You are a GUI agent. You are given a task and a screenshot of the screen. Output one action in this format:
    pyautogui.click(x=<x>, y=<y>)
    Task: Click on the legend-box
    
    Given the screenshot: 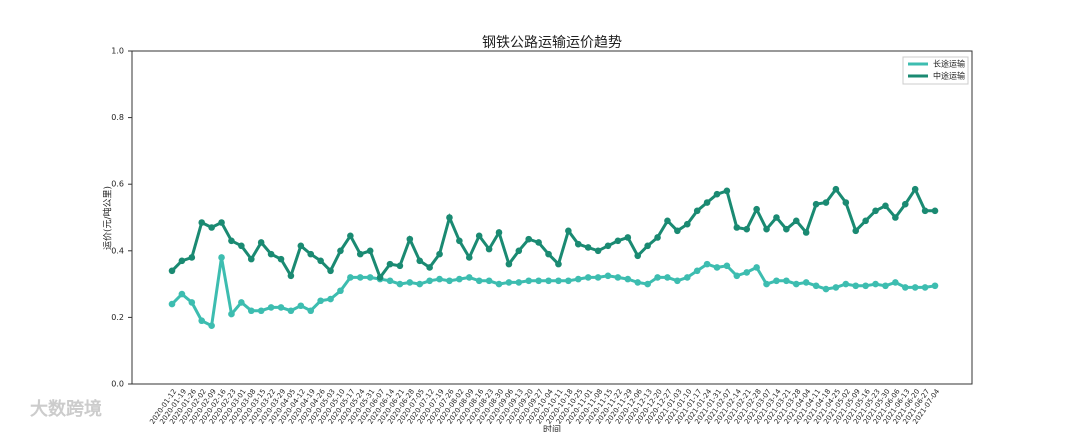 What is the action you would take?
    pyautogui.click(x=935, y=70)
    